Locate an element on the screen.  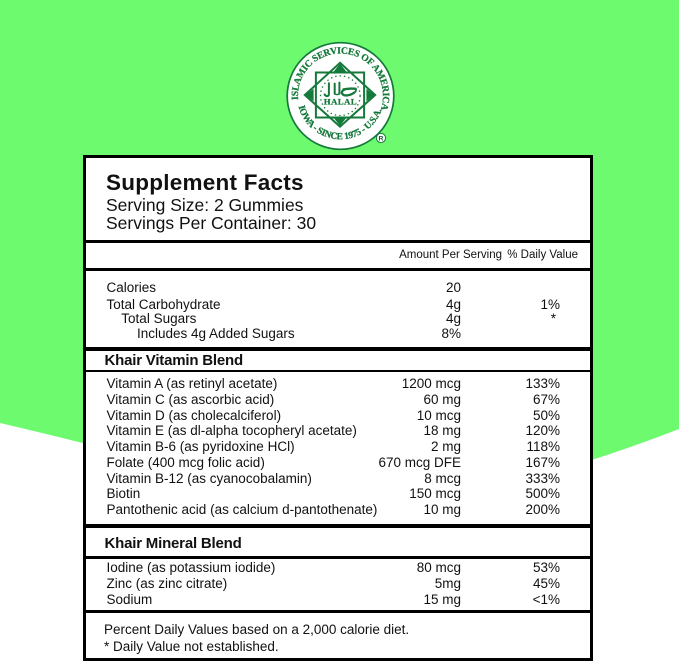
svg-text: HALAL is located at coordinates (340, 102).